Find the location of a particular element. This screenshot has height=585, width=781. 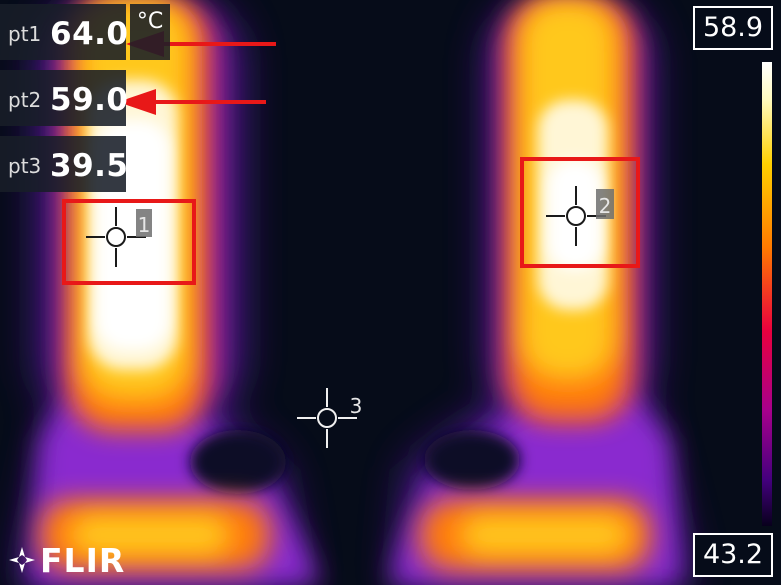

measurement-value: 59.0 is located at coordinates (89, 100).